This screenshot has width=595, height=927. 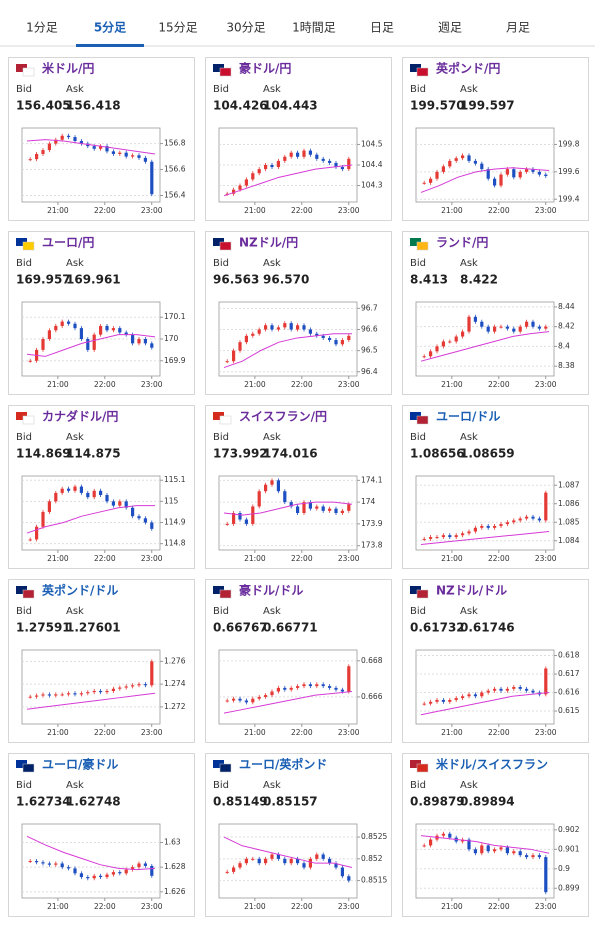 What do you see at coordinates (471, 591) in the screenshot?
I see `pair-name: NZドル/ドル` at bounding box center [471, 591].